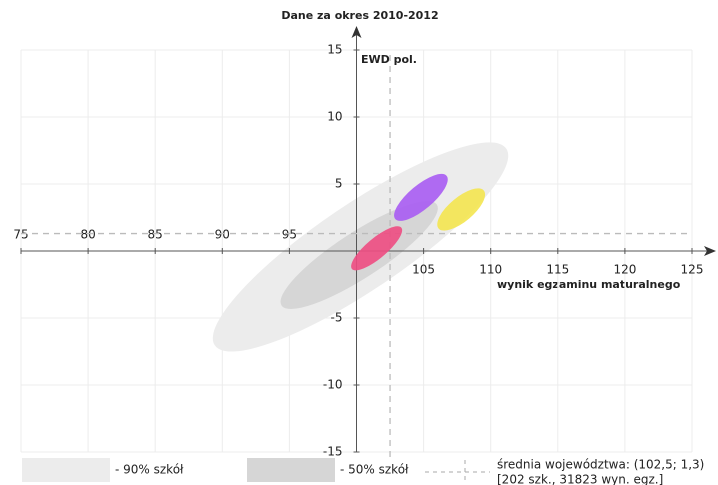  I want to click on legend-label: - 90% szkół, so click(149, 470).